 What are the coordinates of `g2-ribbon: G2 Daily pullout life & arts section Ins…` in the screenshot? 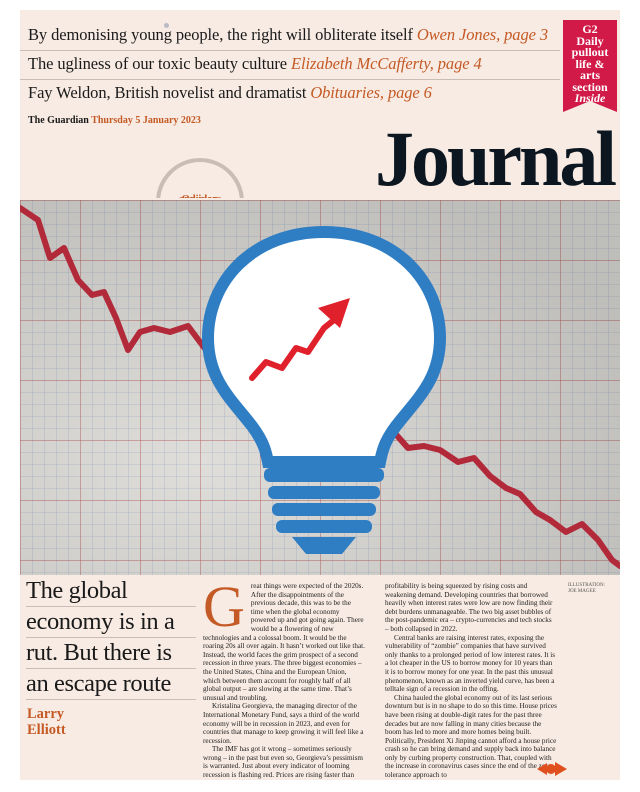 It's located at (590, 66).